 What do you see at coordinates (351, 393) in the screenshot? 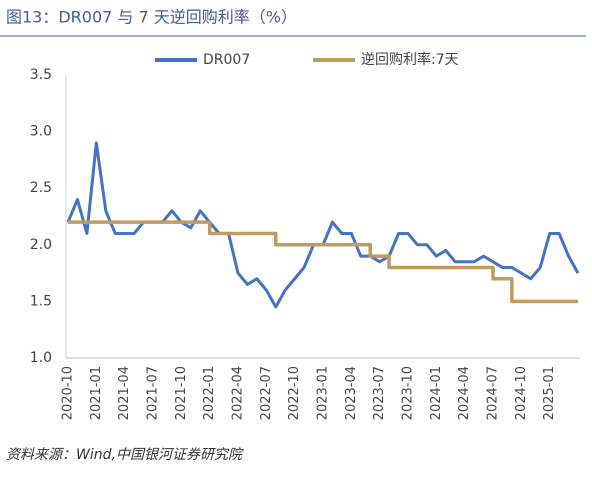
I see `x-tick-label: 2023-04` at bounding box center [351, 393].